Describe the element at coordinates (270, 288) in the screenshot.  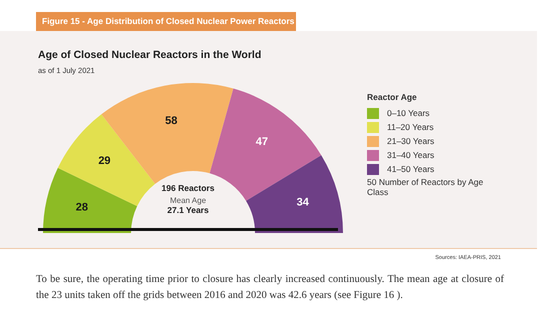
I see `text: To be sure, the operating time prior to closure has clearly increased continuously. The mean age at closure of the 23 units taken off the grids between 2016 and 2020 was 42.6 years (see Figure 16 ).` at that location.